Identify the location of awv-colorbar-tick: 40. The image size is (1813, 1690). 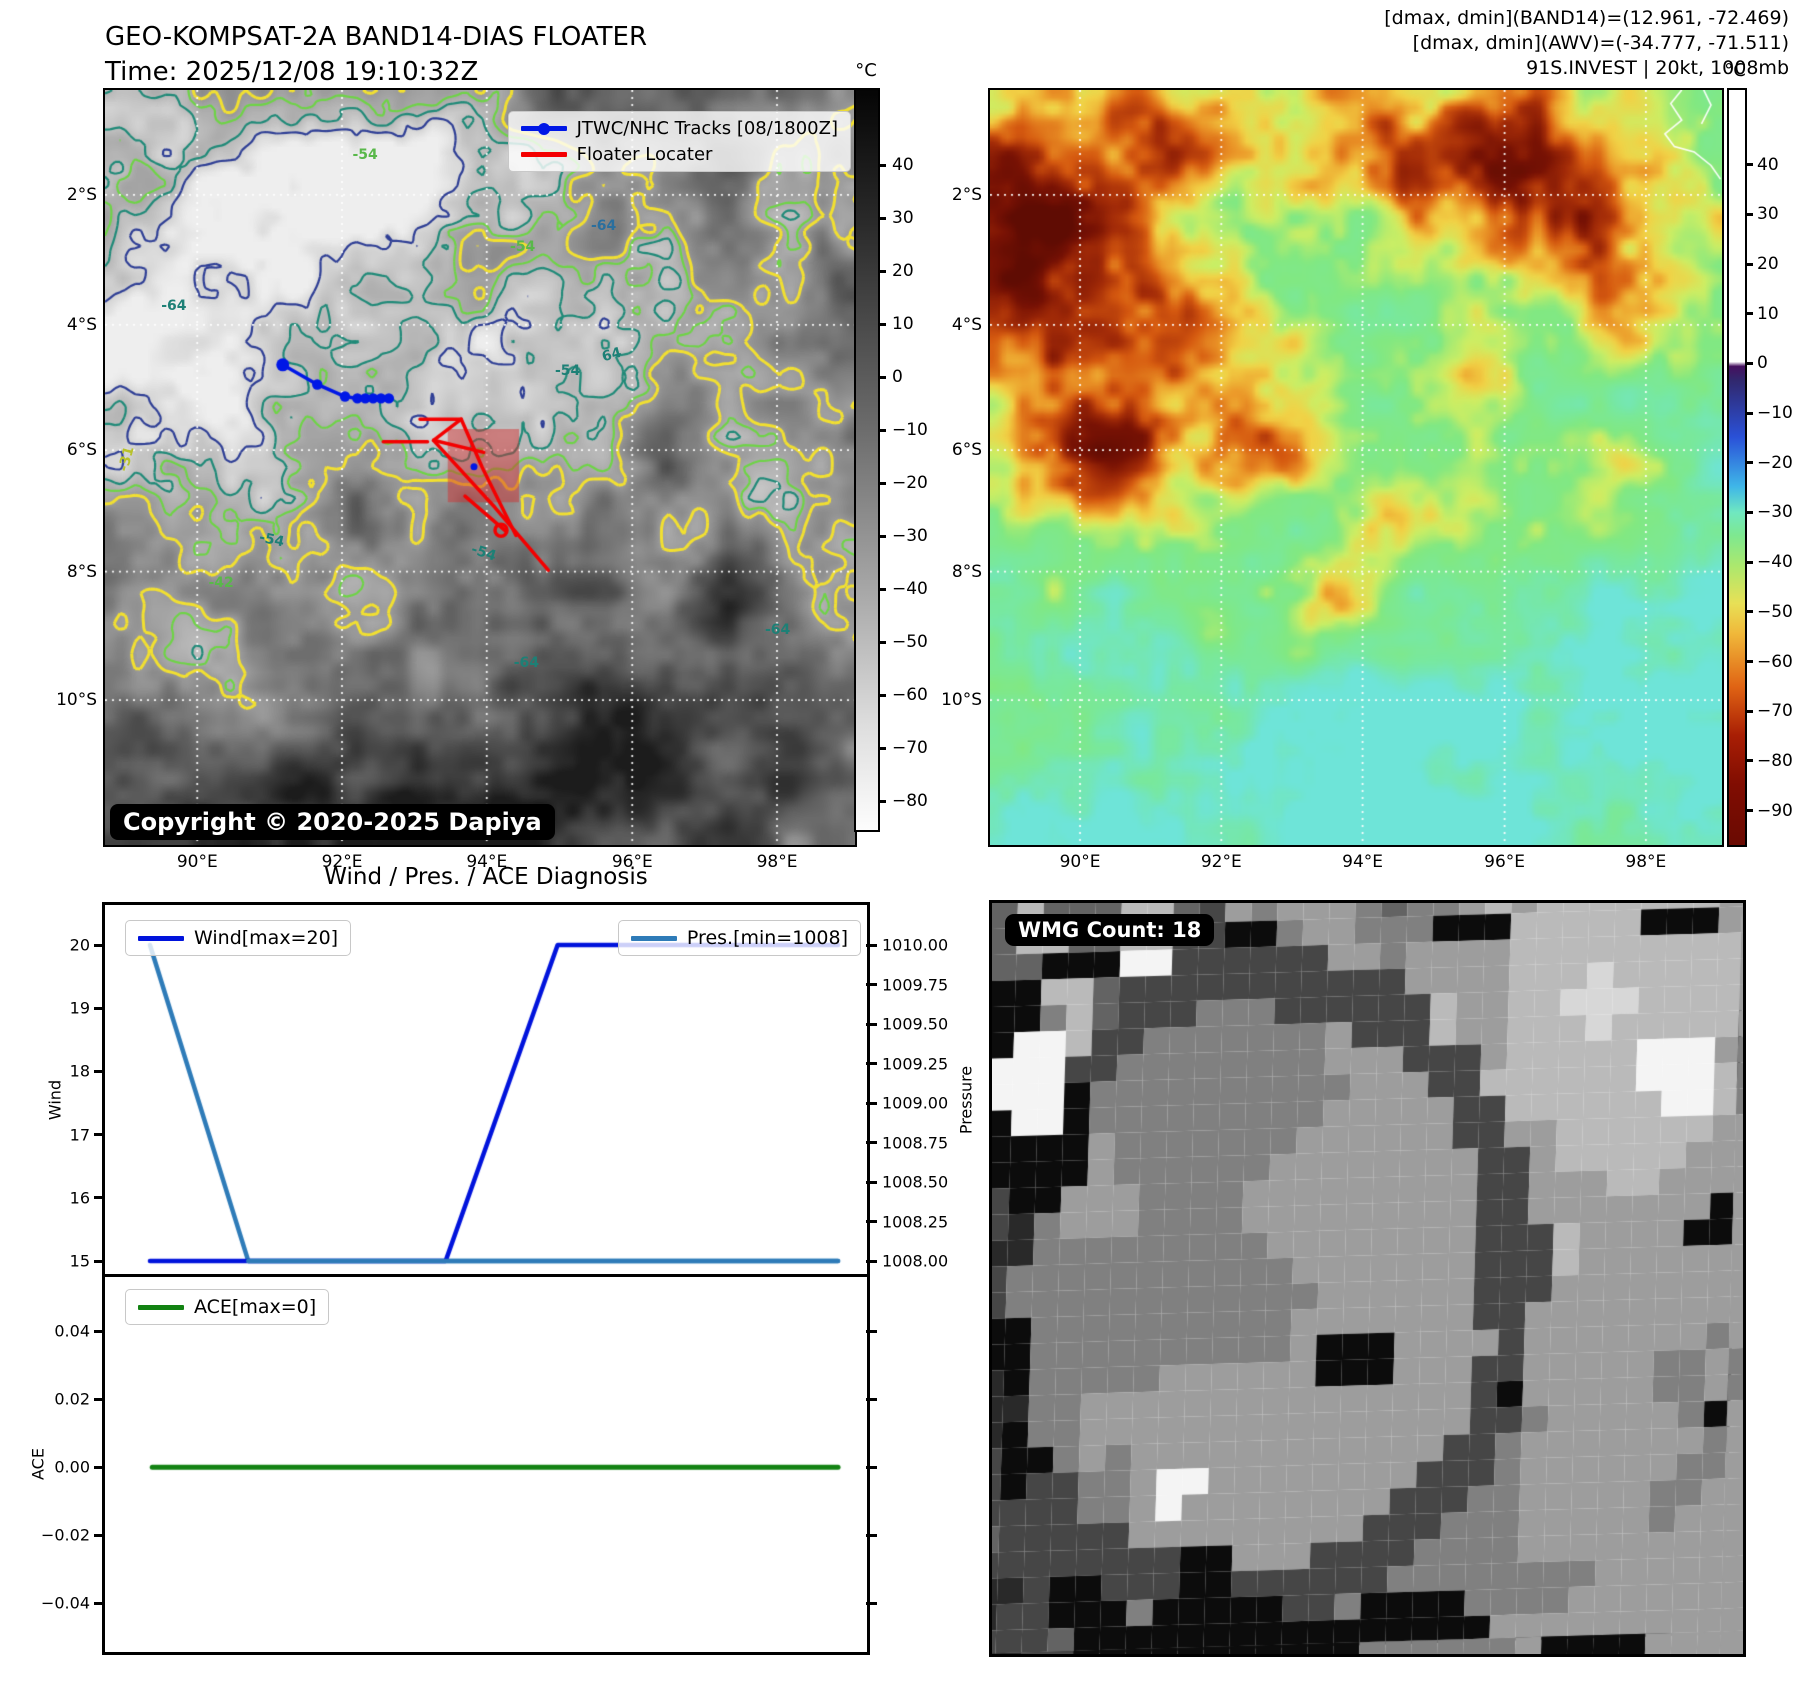
(1768, 164).